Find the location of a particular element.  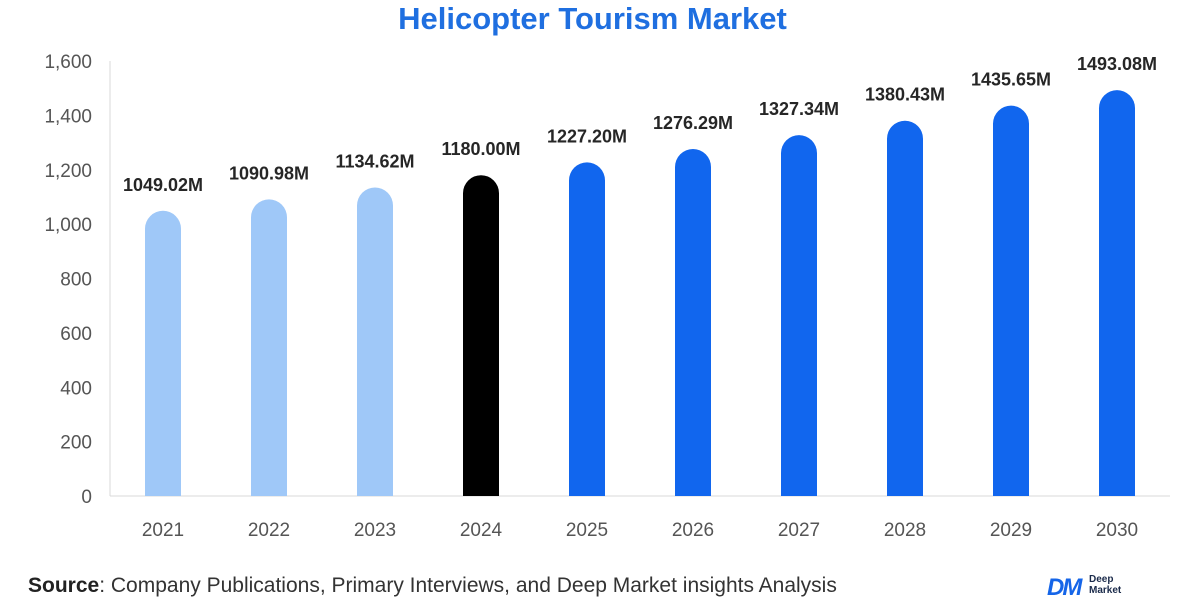

x-tick-label: 2026 is located at coordinates (693, 530).